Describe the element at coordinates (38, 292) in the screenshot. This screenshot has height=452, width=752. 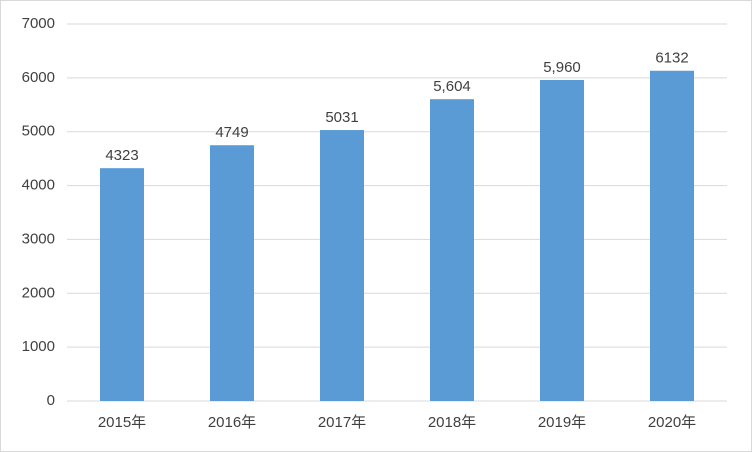
I see `y-tick-label: 2000` at that location.